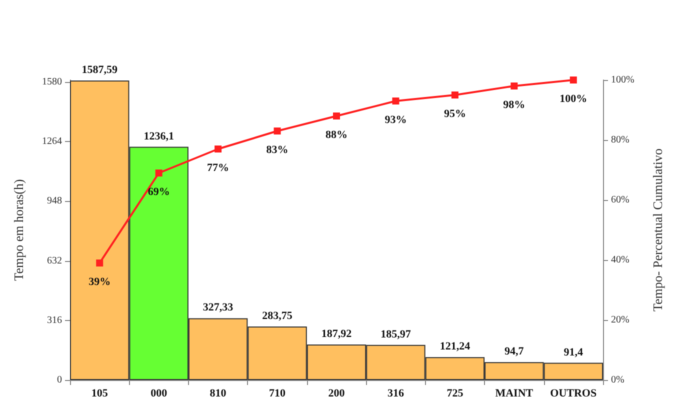 The image size is (678, 410). What do you see at coordinates (54, 260) in the screenshot?
I see `y-tick-label: 632` at bounding box center [54, 260].